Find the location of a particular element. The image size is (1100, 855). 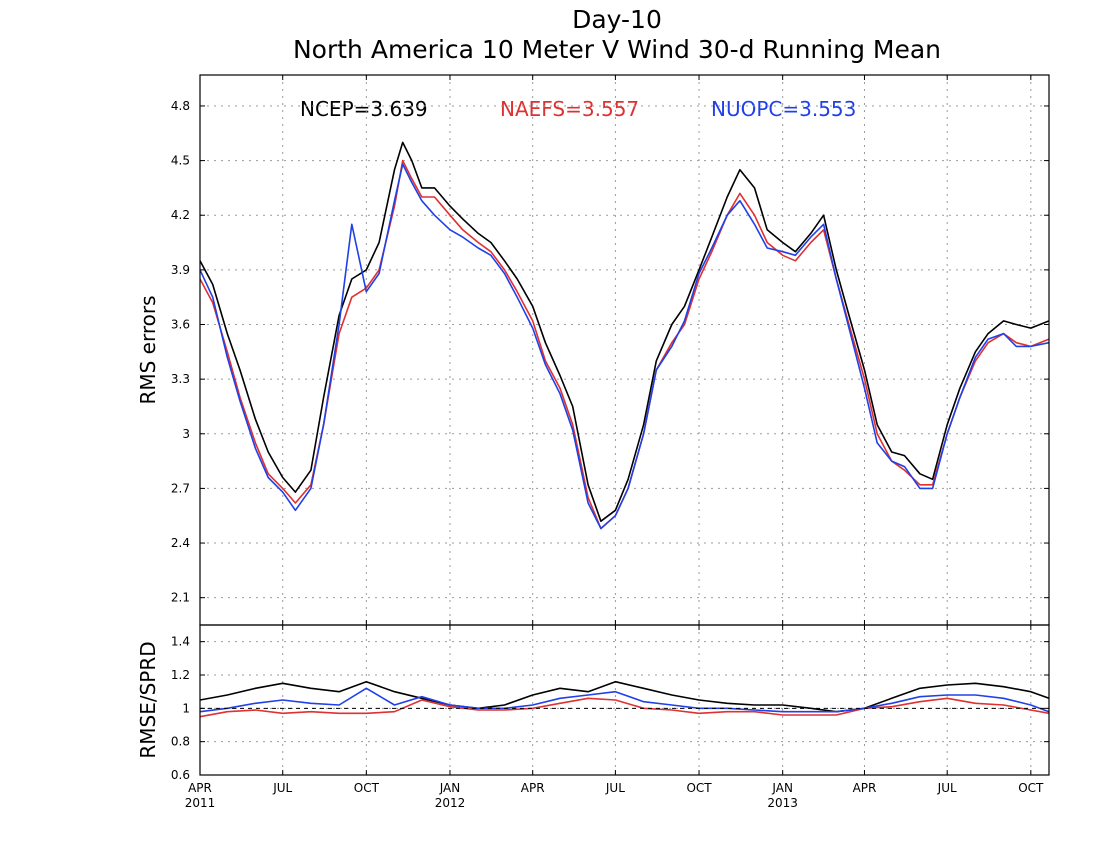

lower-y-tick-label: 0.6 is located at coordinates (180, 775).